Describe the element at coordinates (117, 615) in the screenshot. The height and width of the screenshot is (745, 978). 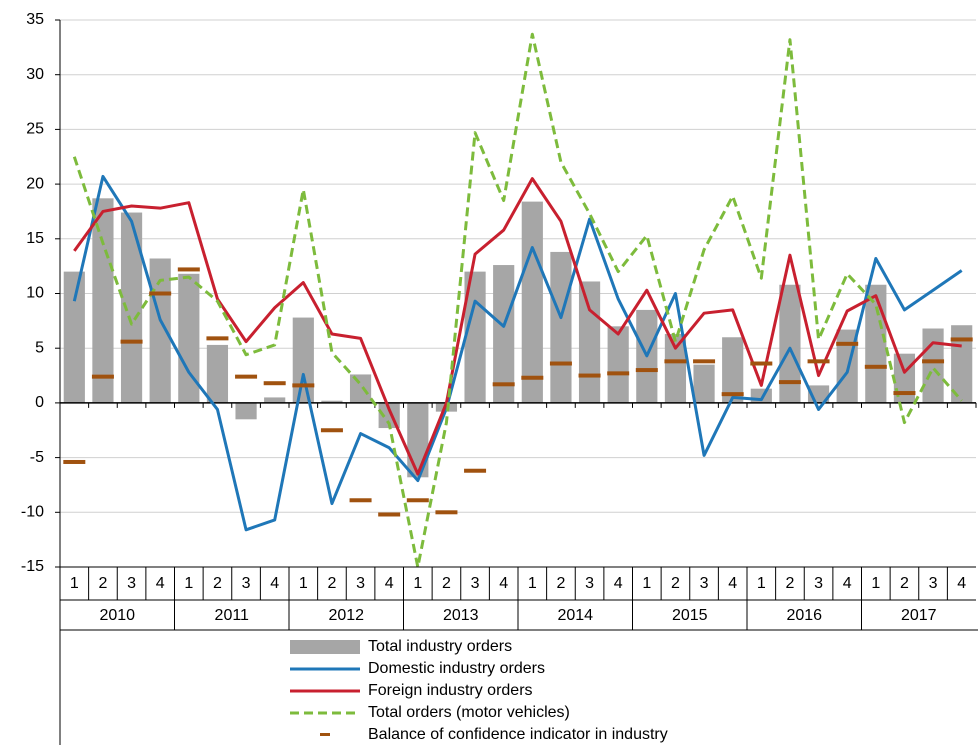
I see `year-label: 2010` at that location.